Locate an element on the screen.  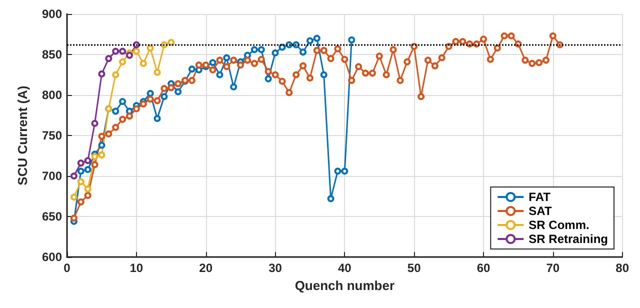
legend-label: SR Comm. is located at coordinates (559, 225).